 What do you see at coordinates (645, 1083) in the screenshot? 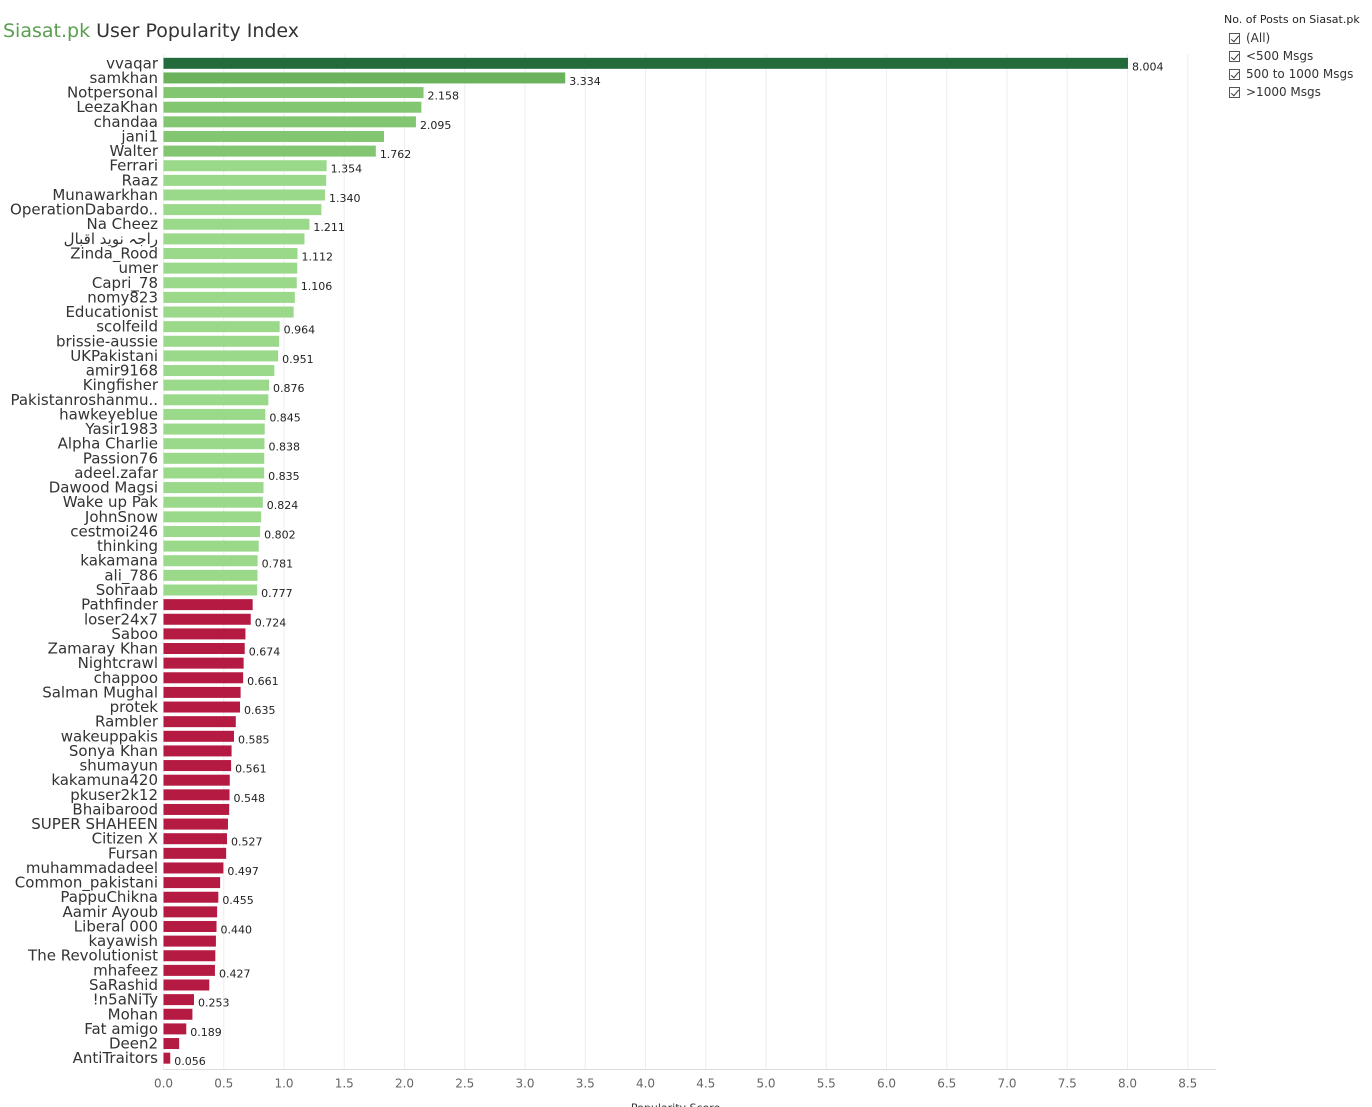
I see `x-tick-label: 4.0` at bounding box center [645, 1083].